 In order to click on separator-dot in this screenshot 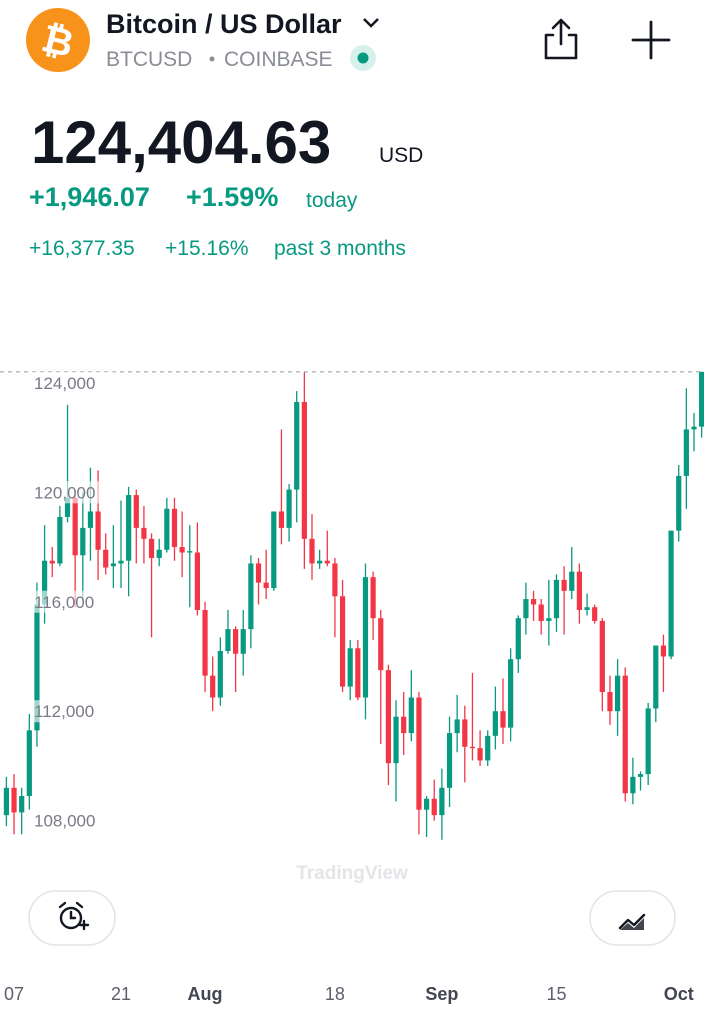, I will do `click(212, 59)`.